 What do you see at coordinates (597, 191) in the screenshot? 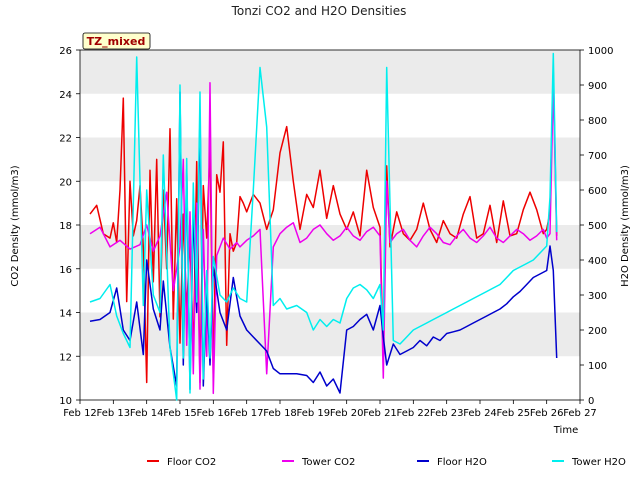
I see `y-right-tick-label: 600` at bounding box center [597, 191].